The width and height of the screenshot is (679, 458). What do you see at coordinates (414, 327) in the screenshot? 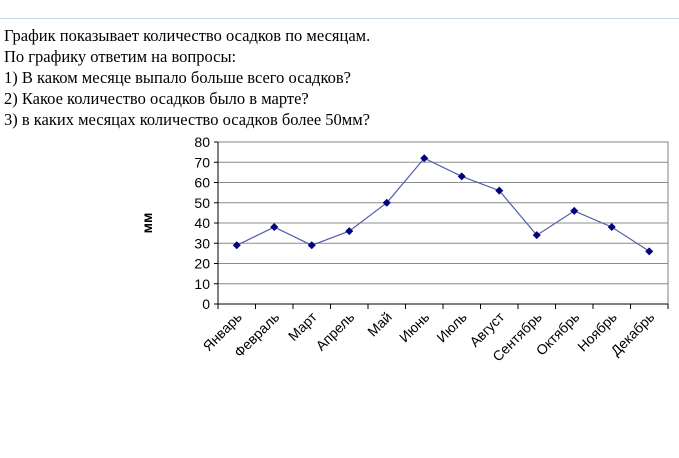
I see `x-tick-label: Июнь` at bounding box center [414, 327].